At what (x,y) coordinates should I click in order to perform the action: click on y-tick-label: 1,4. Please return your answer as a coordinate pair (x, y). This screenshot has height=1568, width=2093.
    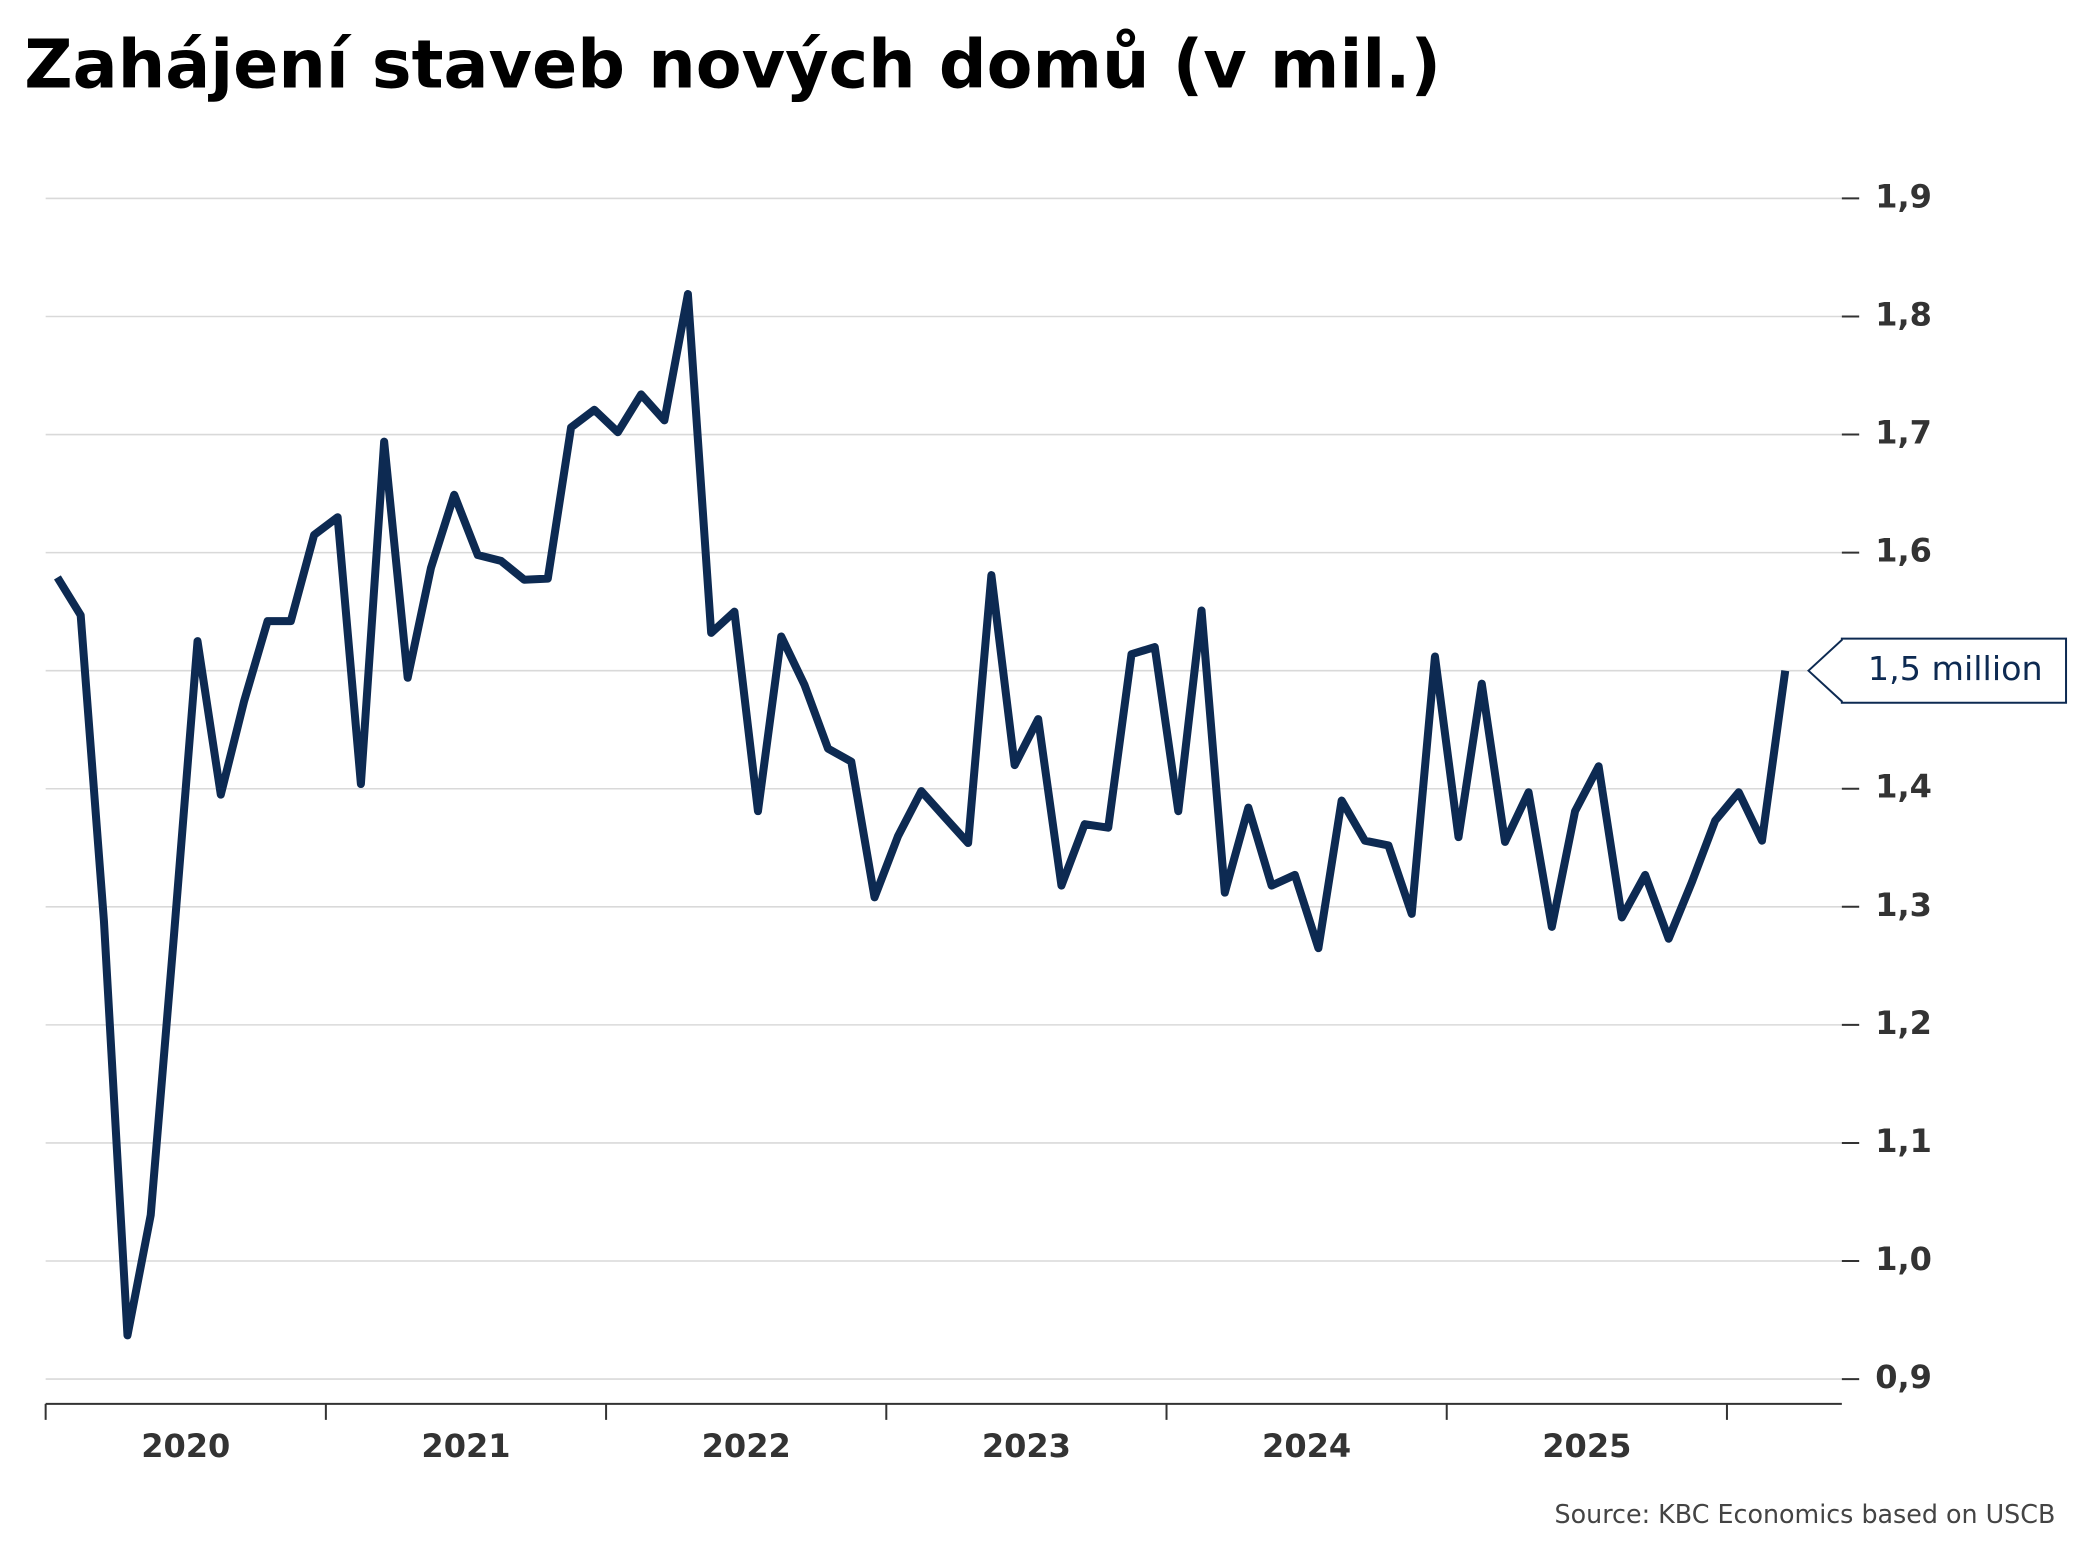
    Looking at the image, I should click on (1903, 787).